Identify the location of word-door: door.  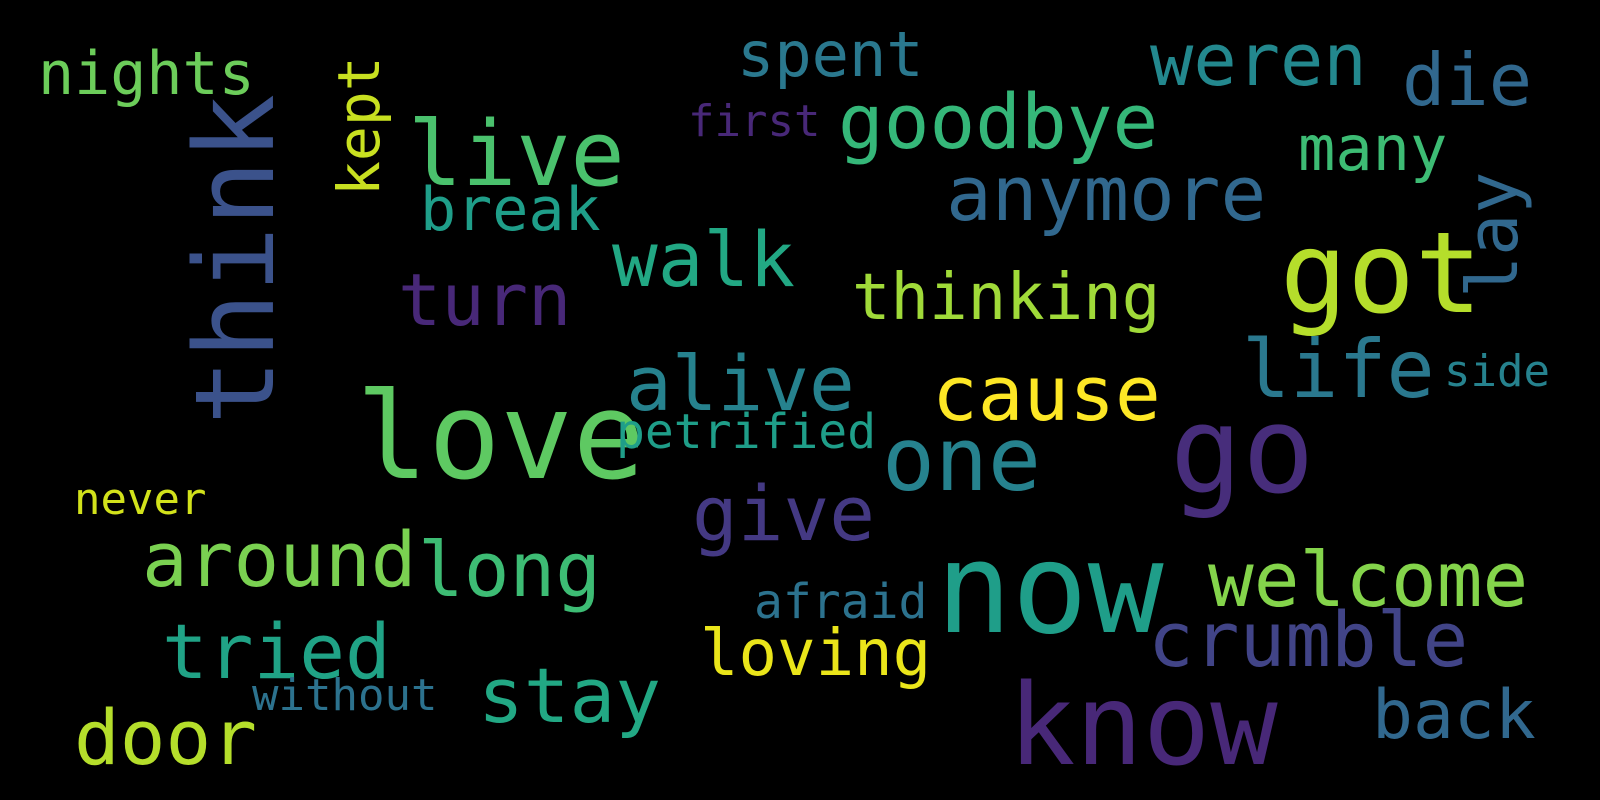
(166, 737).